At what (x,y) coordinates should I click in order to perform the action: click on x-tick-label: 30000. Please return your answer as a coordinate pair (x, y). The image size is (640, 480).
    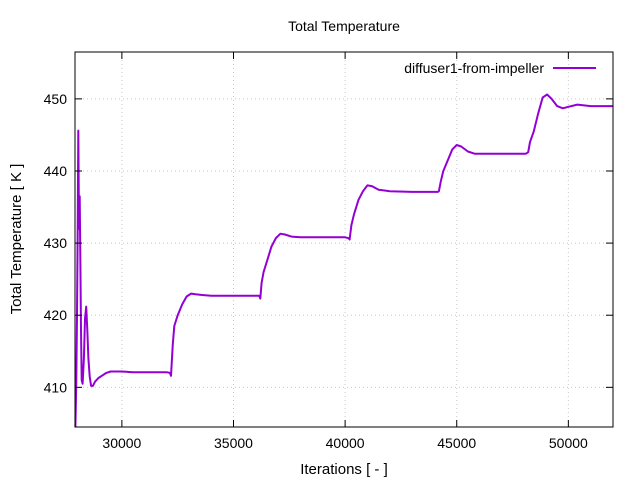
    Looking at the image, I should click on (121, 443).